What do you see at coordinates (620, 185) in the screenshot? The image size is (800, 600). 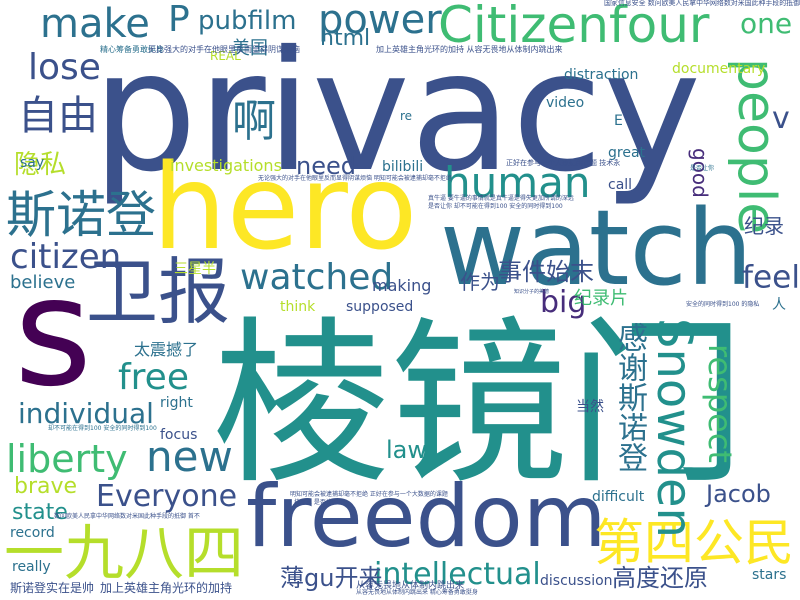 I see `word-call: call` at bounding box center [620, 185].